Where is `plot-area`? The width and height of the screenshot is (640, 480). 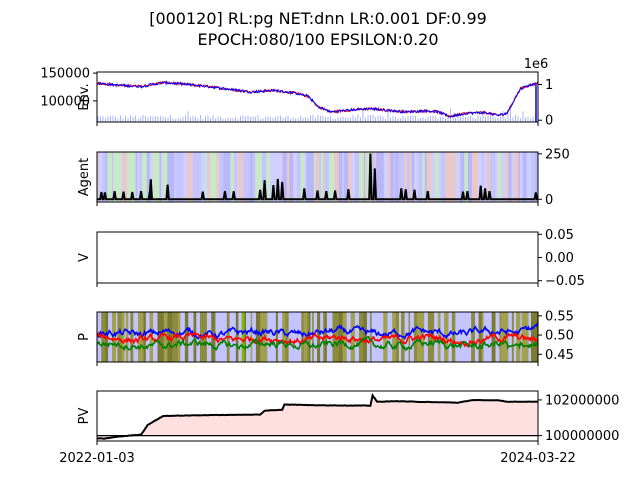
plot-area is located at coordinates (317, 177).